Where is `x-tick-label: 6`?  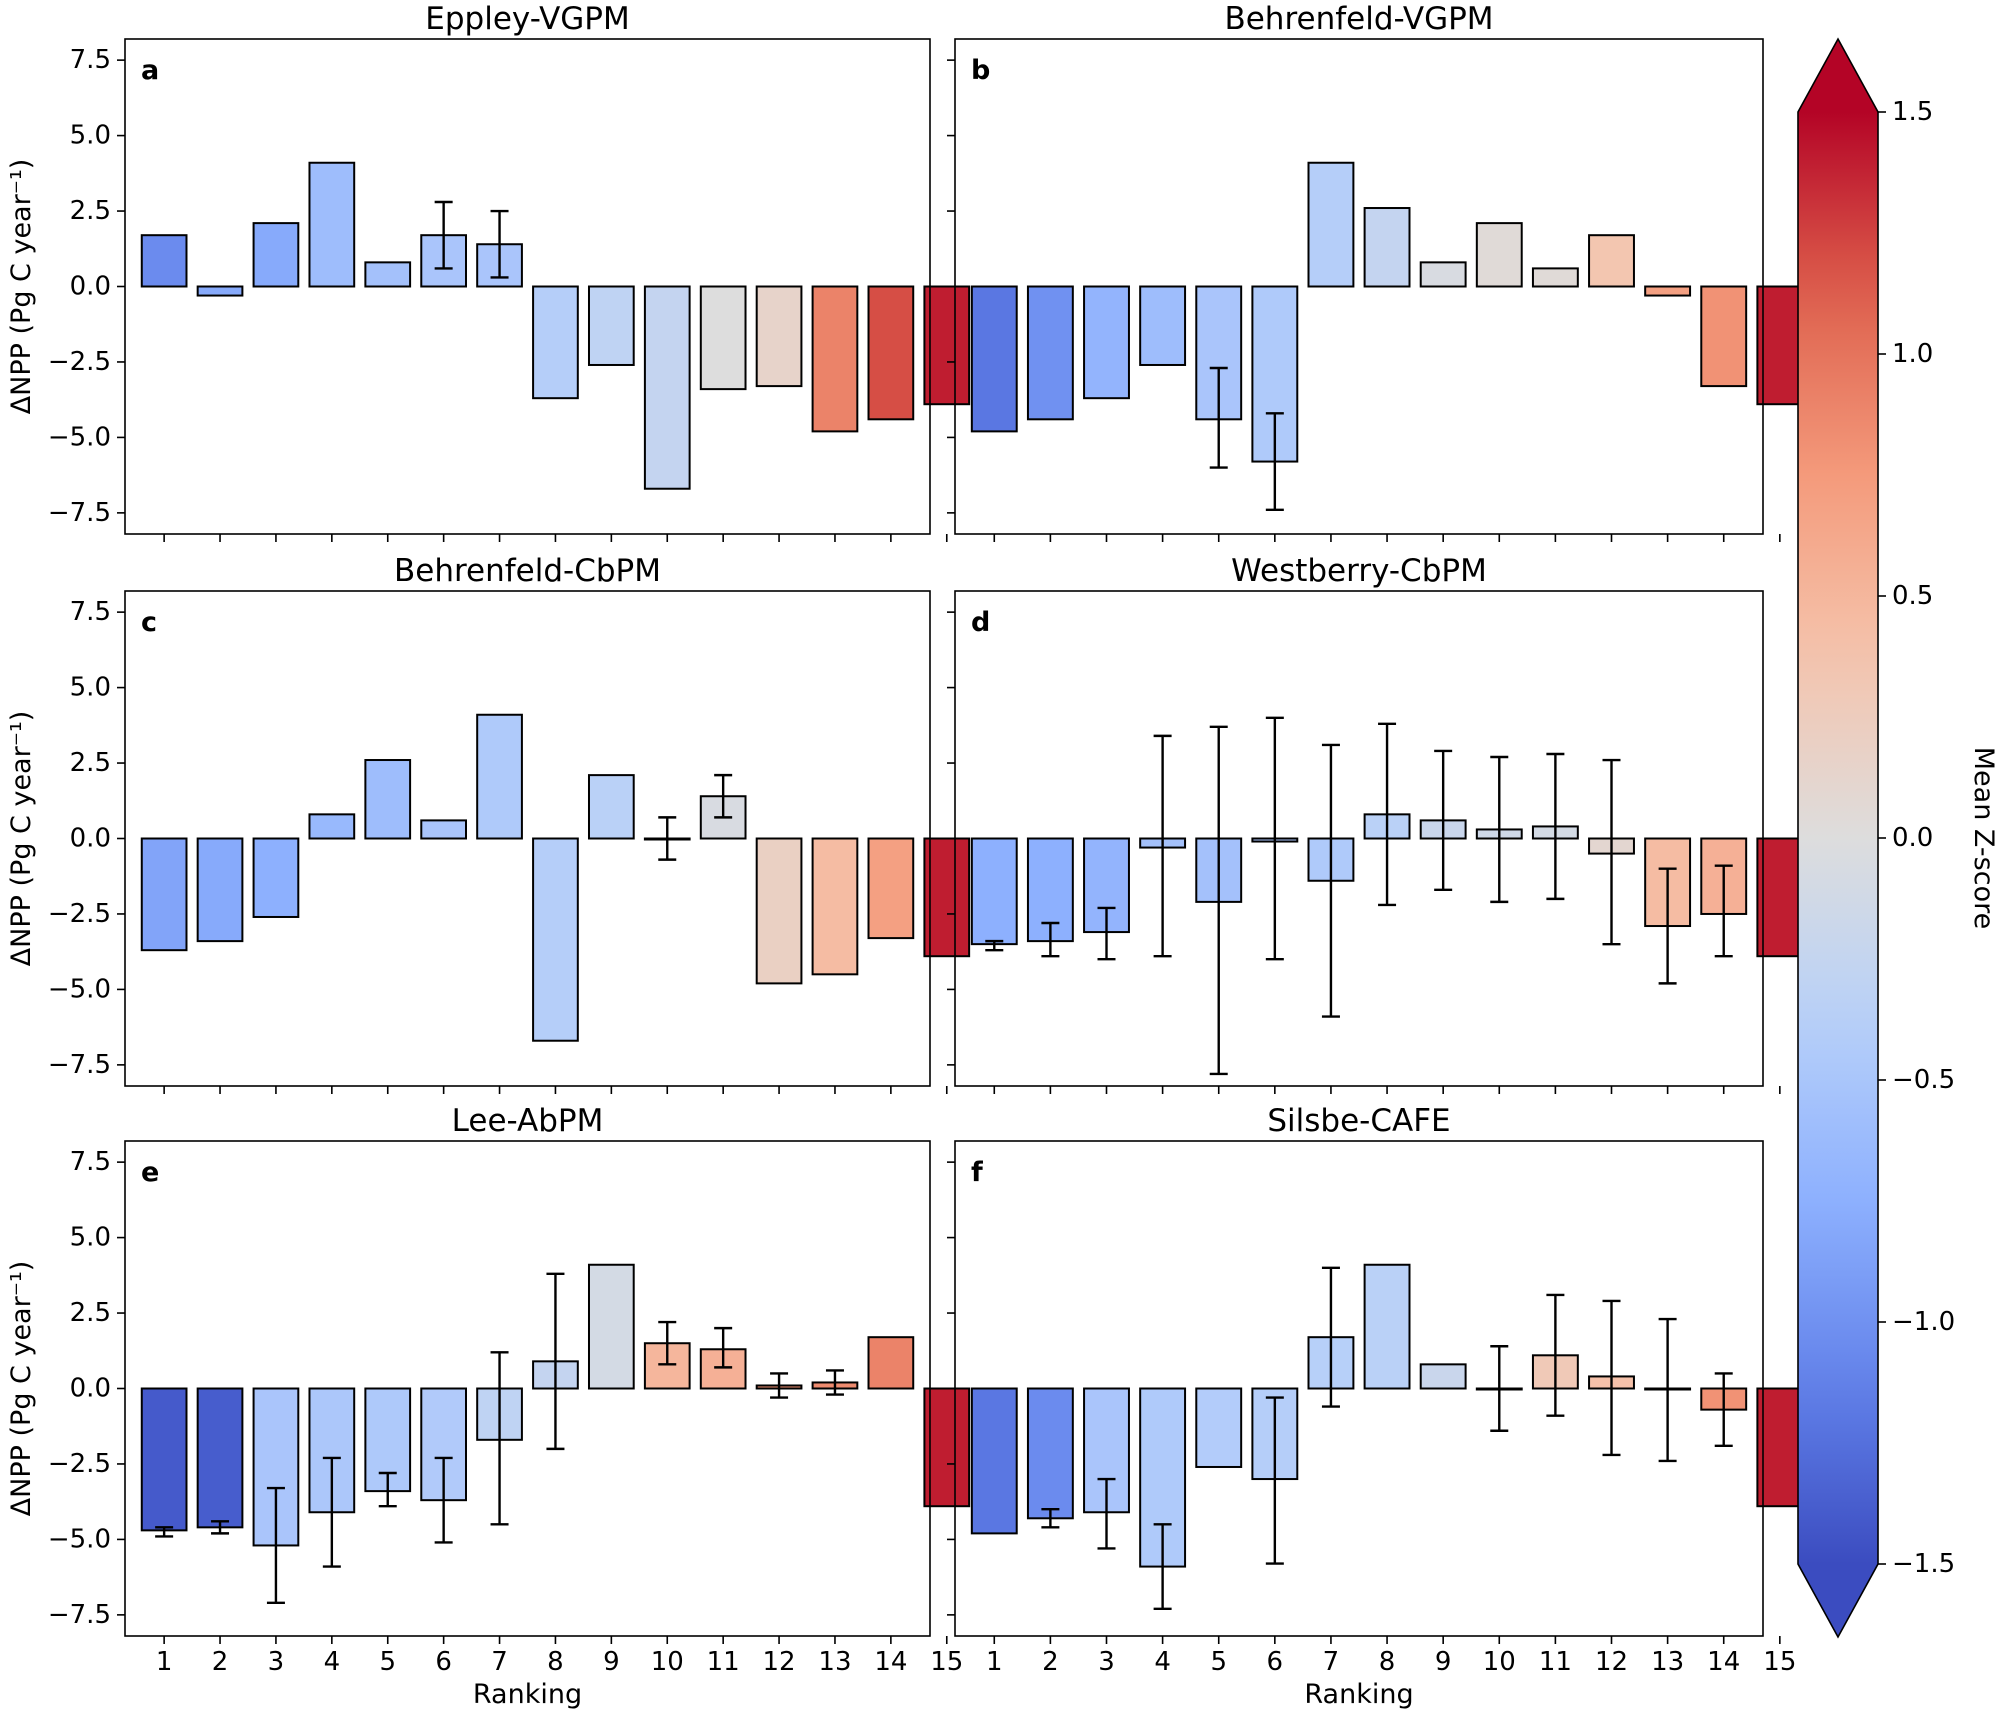 x-tick-label: 6 is located at coordinates (443, 1662).